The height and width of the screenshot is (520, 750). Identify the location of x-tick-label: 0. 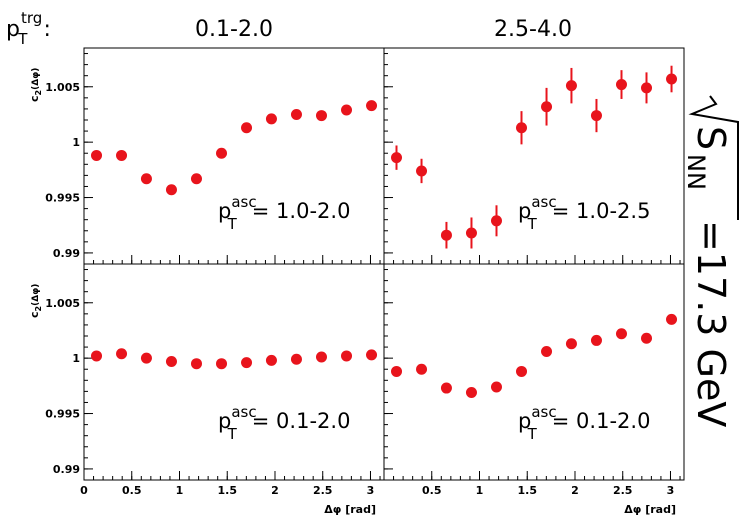
(84, 490).